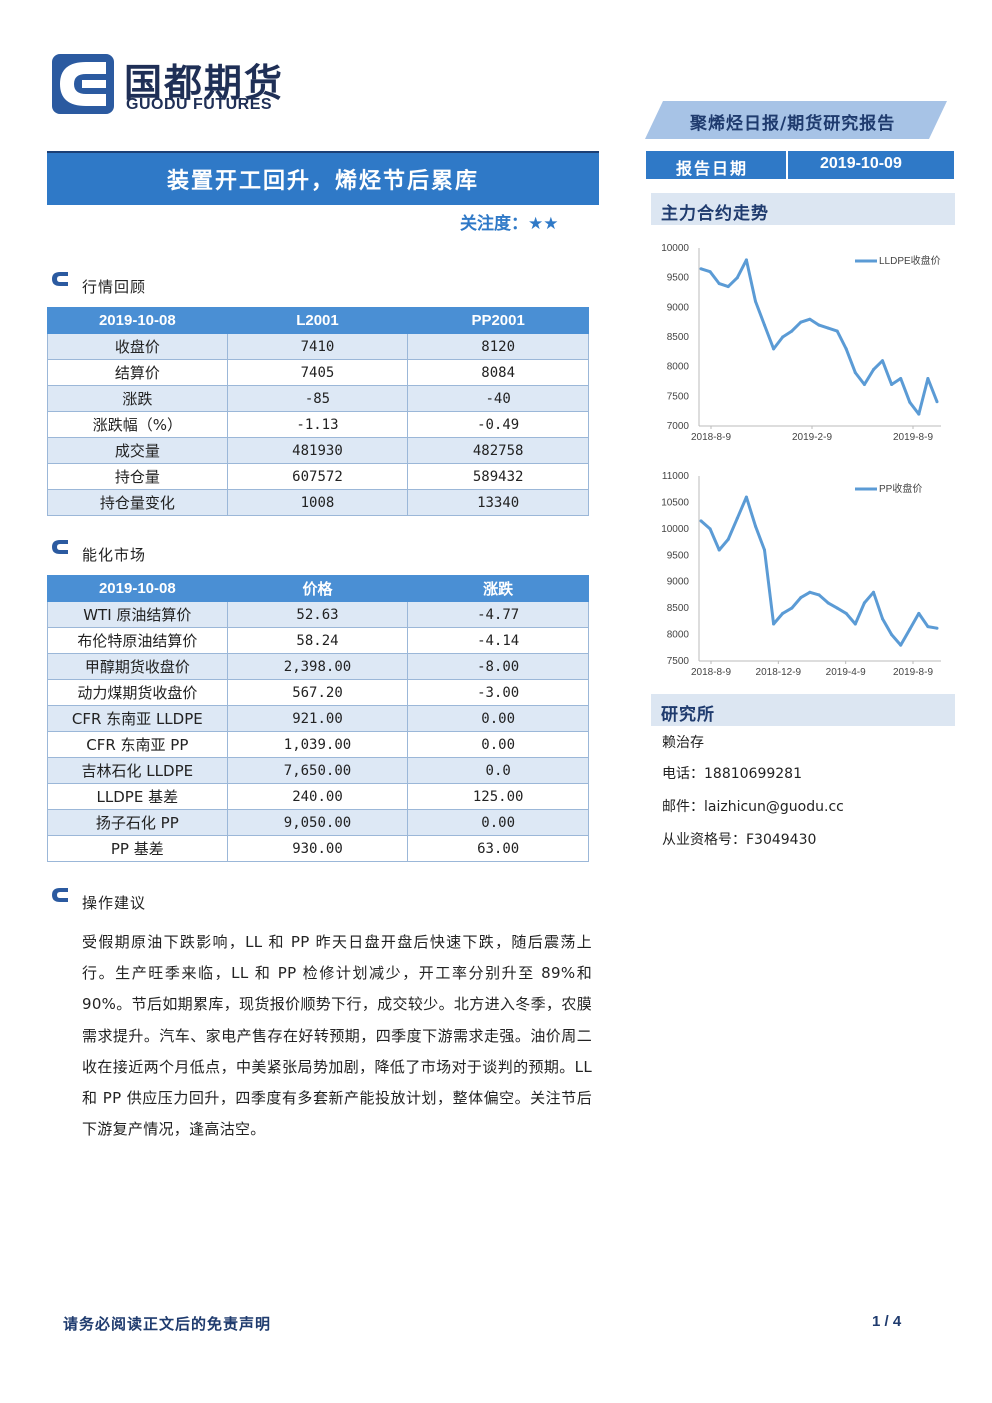 This screenshot has height=1403, width=992. What do you see at coordinates (114, 903) in the screenshot?
I see `section-title-advice: 操作建议` at bounding box center [114, 903].